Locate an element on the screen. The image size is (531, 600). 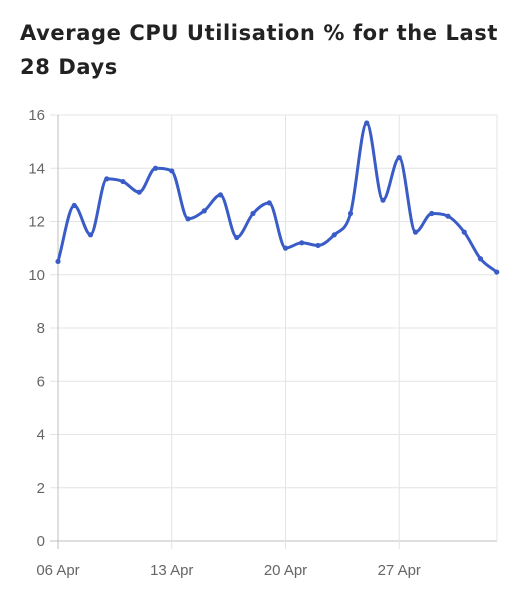
y-tick-label: 8 is located at coordinates (41, 328).